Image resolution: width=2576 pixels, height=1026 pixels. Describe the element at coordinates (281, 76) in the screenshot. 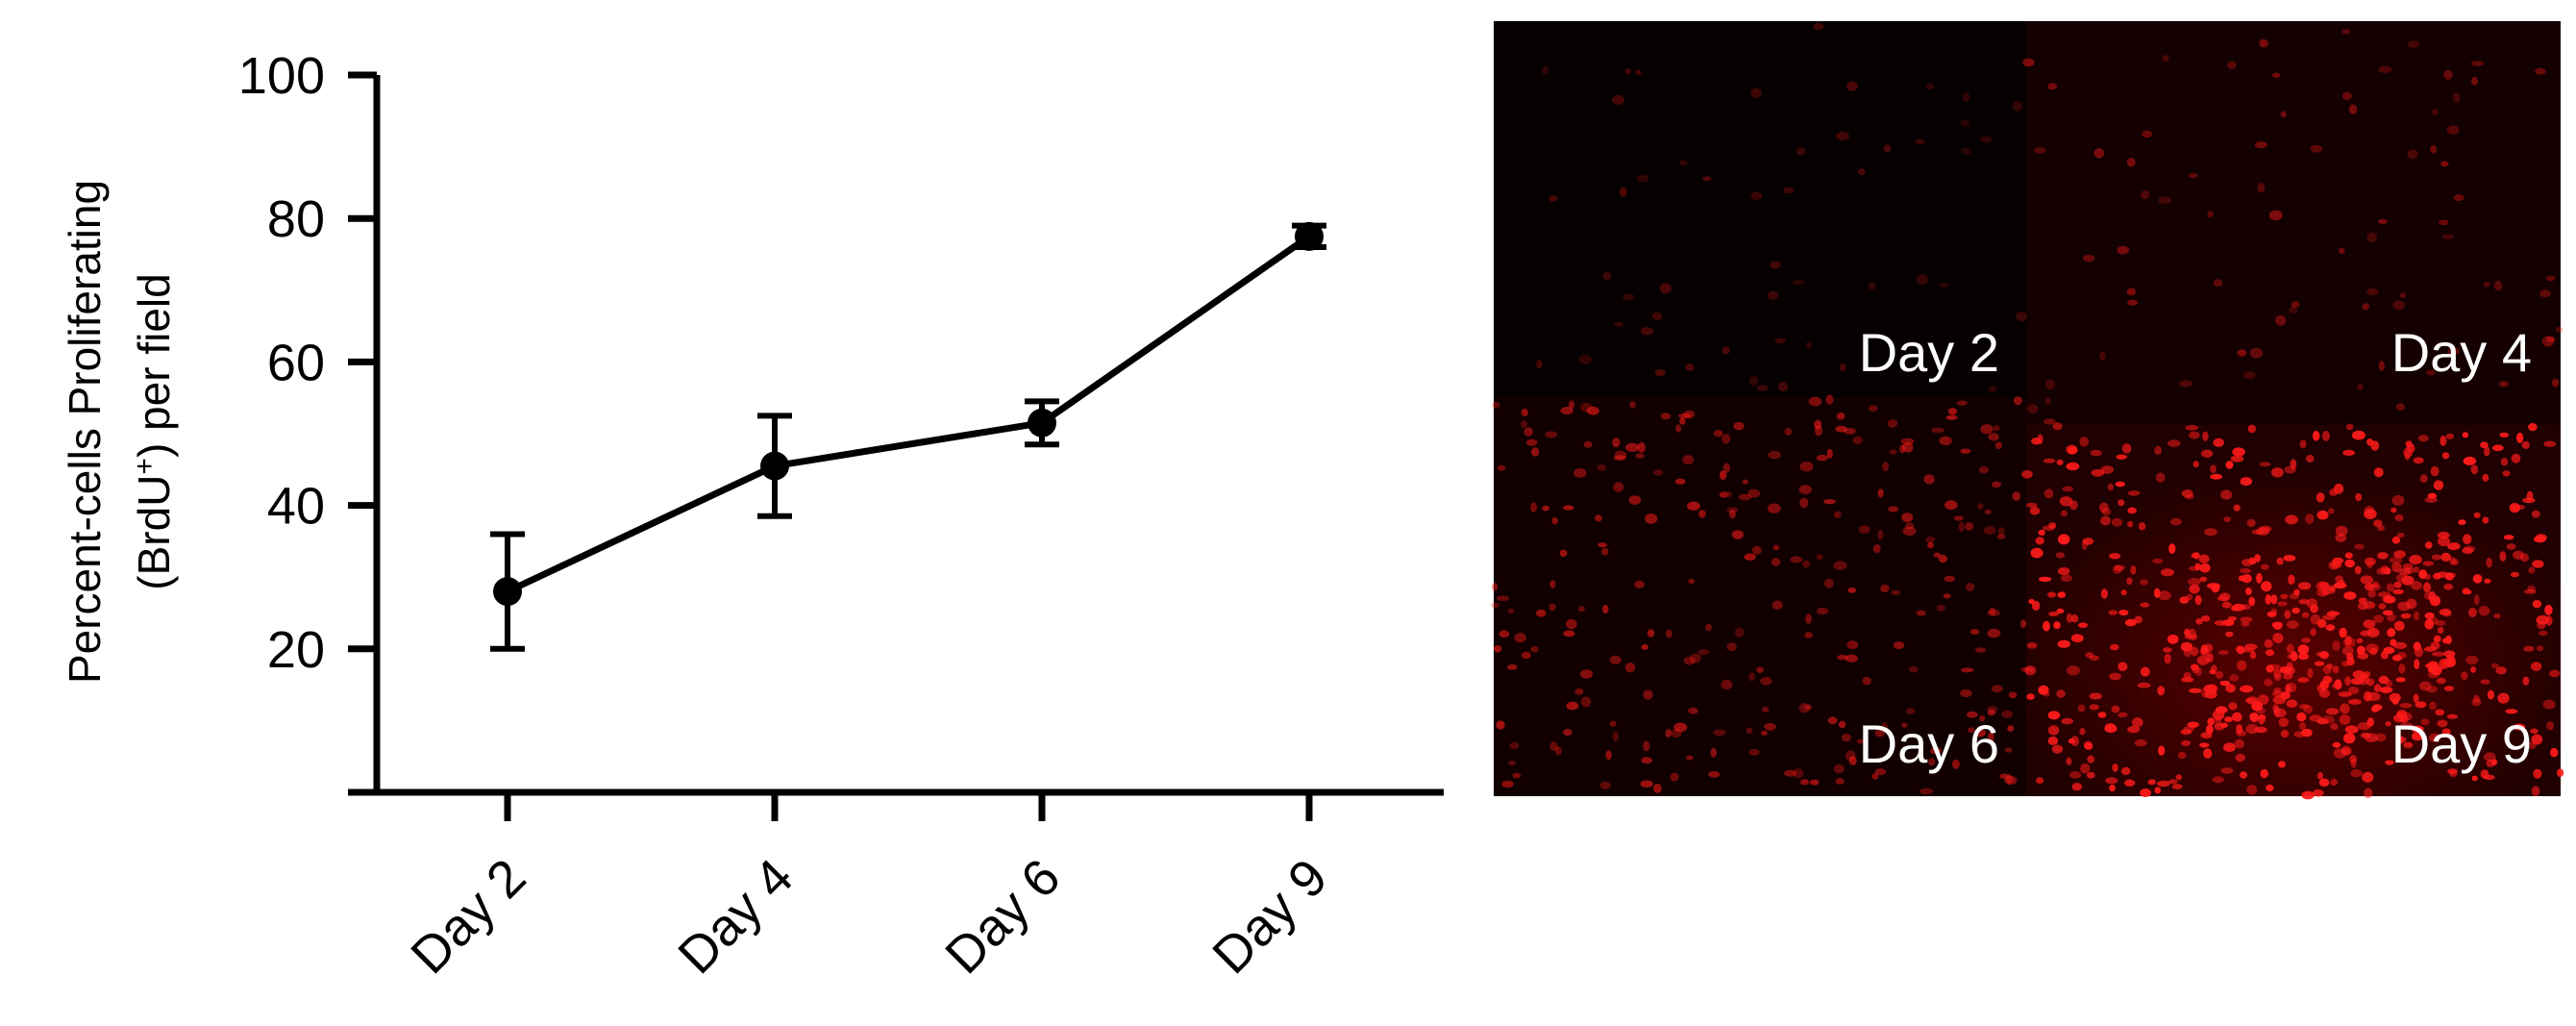

I see `y-tick-label: 100` at that location.